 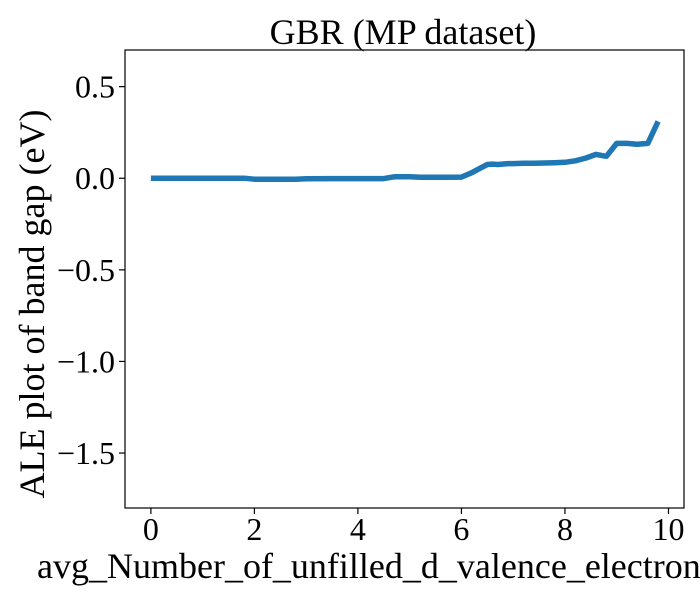 What do you see at coordinates (403, 32) in the screenshot?
I see `chart-title: GBR (MP dataset)` at bounding box center [403, 32].